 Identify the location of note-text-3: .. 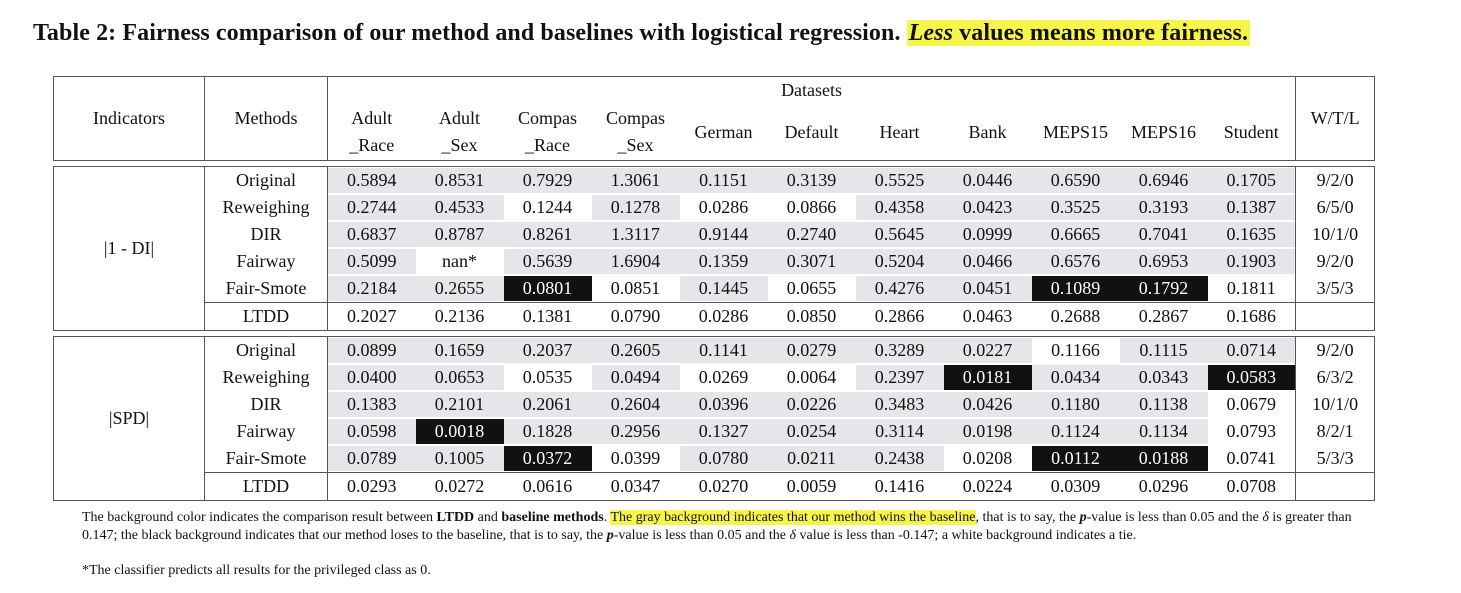
(607, 517).